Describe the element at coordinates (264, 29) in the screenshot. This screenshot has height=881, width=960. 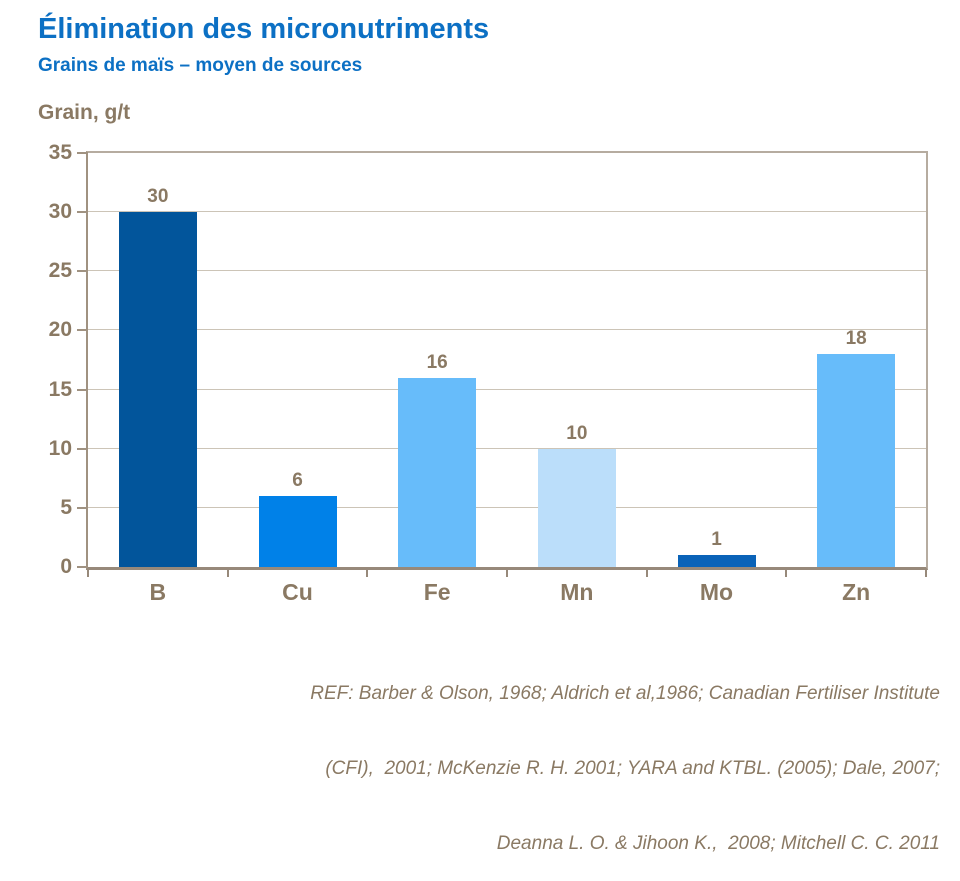
I see `page-title: Élimination des micronutriments` at that location.